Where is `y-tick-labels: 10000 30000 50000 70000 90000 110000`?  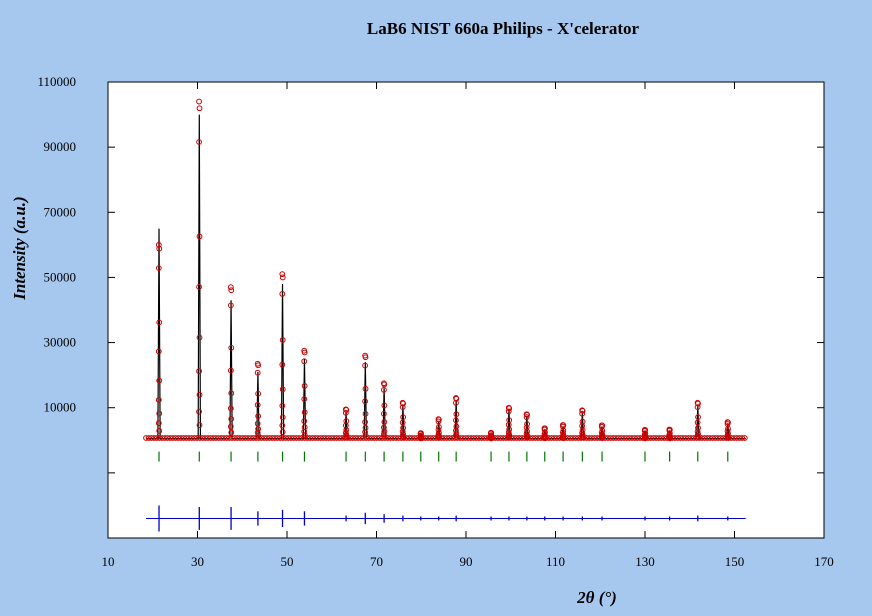 y-tick-labels: 10000 30000 50000 70000 90000 110000 is located at coordinates (56, 244).